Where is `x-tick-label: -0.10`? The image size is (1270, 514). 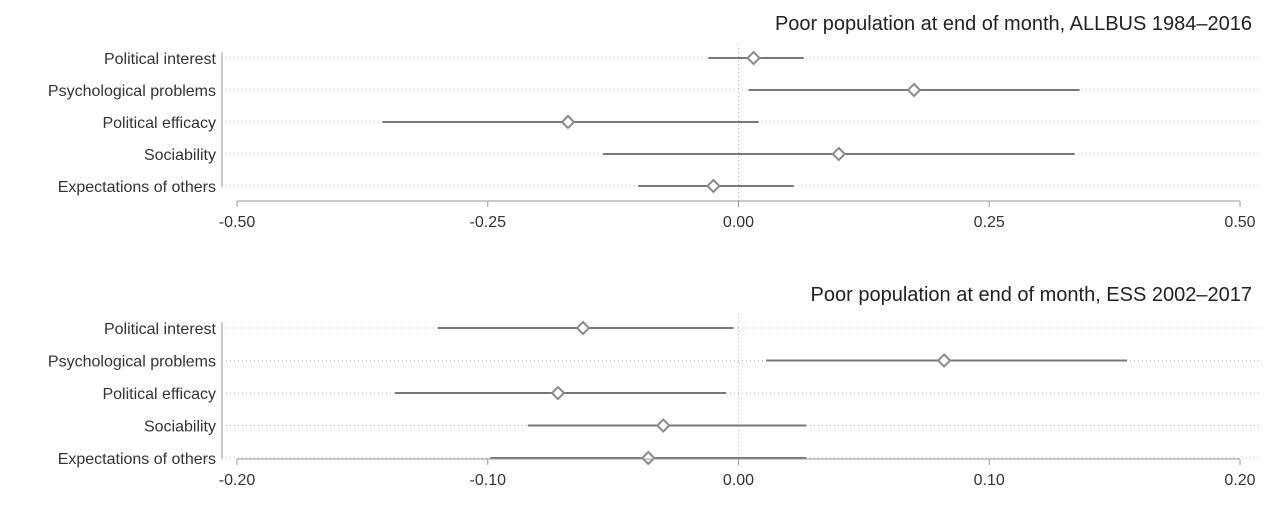
x-tick-label: -0.10 is located at coordinates (488, 480).